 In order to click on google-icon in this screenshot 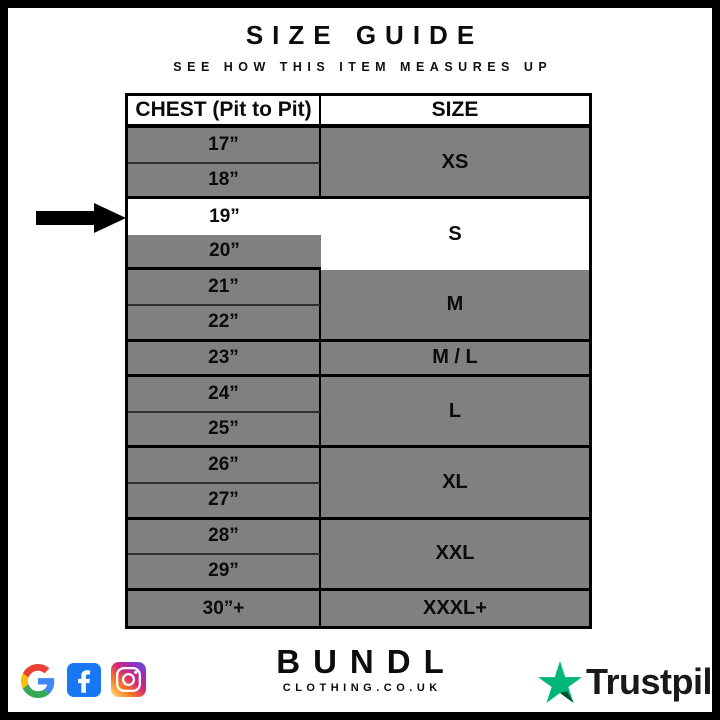, I will do `click(38, 681)`.